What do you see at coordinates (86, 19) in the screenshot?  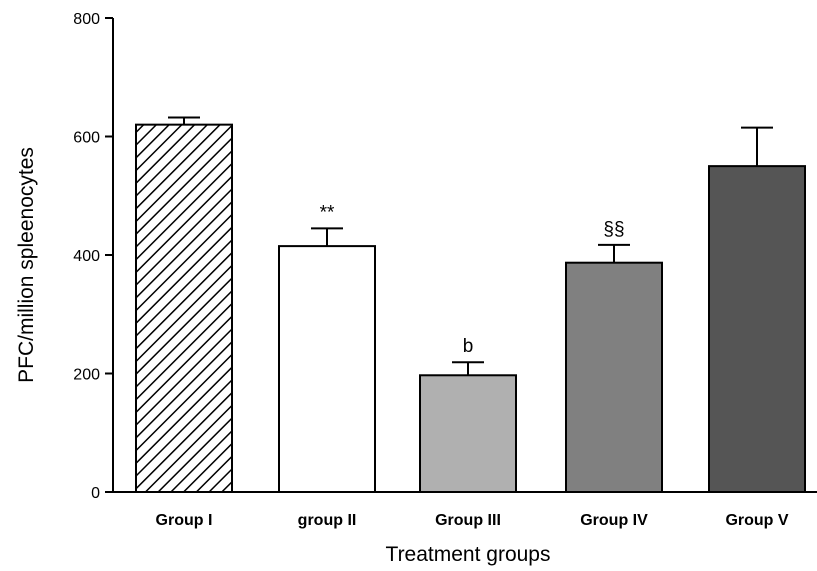 I see `y-tick-label: 800` at bounding box center [86, 19].